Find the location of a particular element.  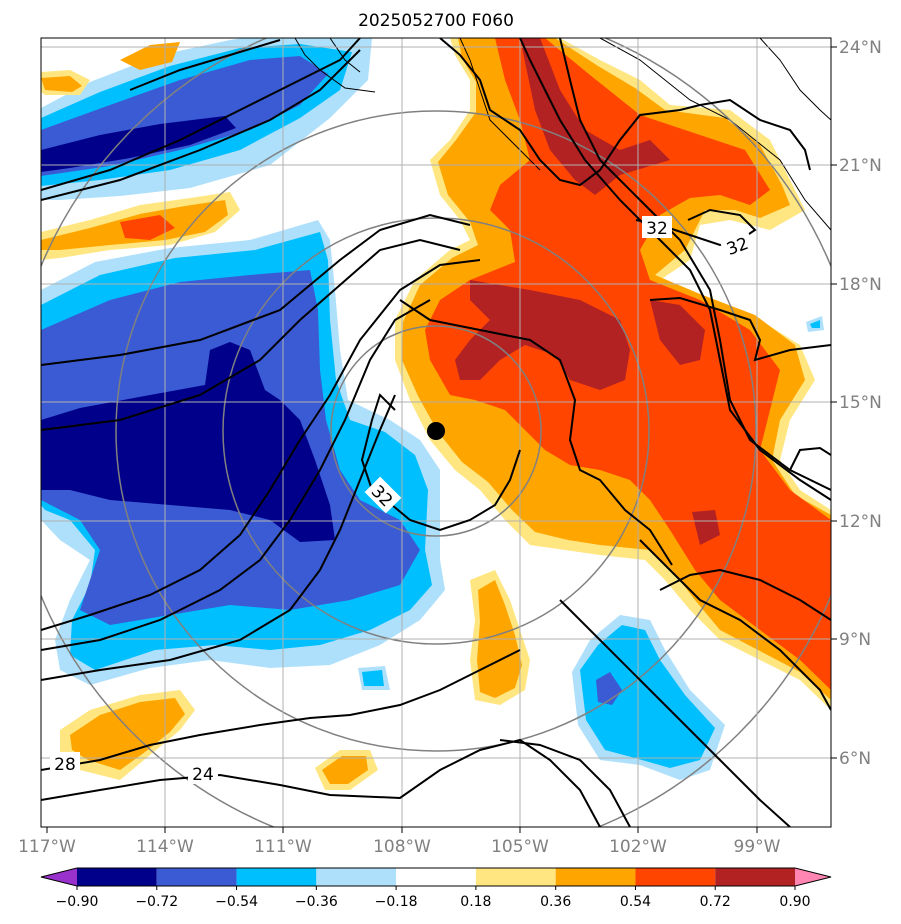

latitude-axis: 24°N 21°N 18°N 15°N 12°N 9°N 6°N is located at coordinates (856, 403).